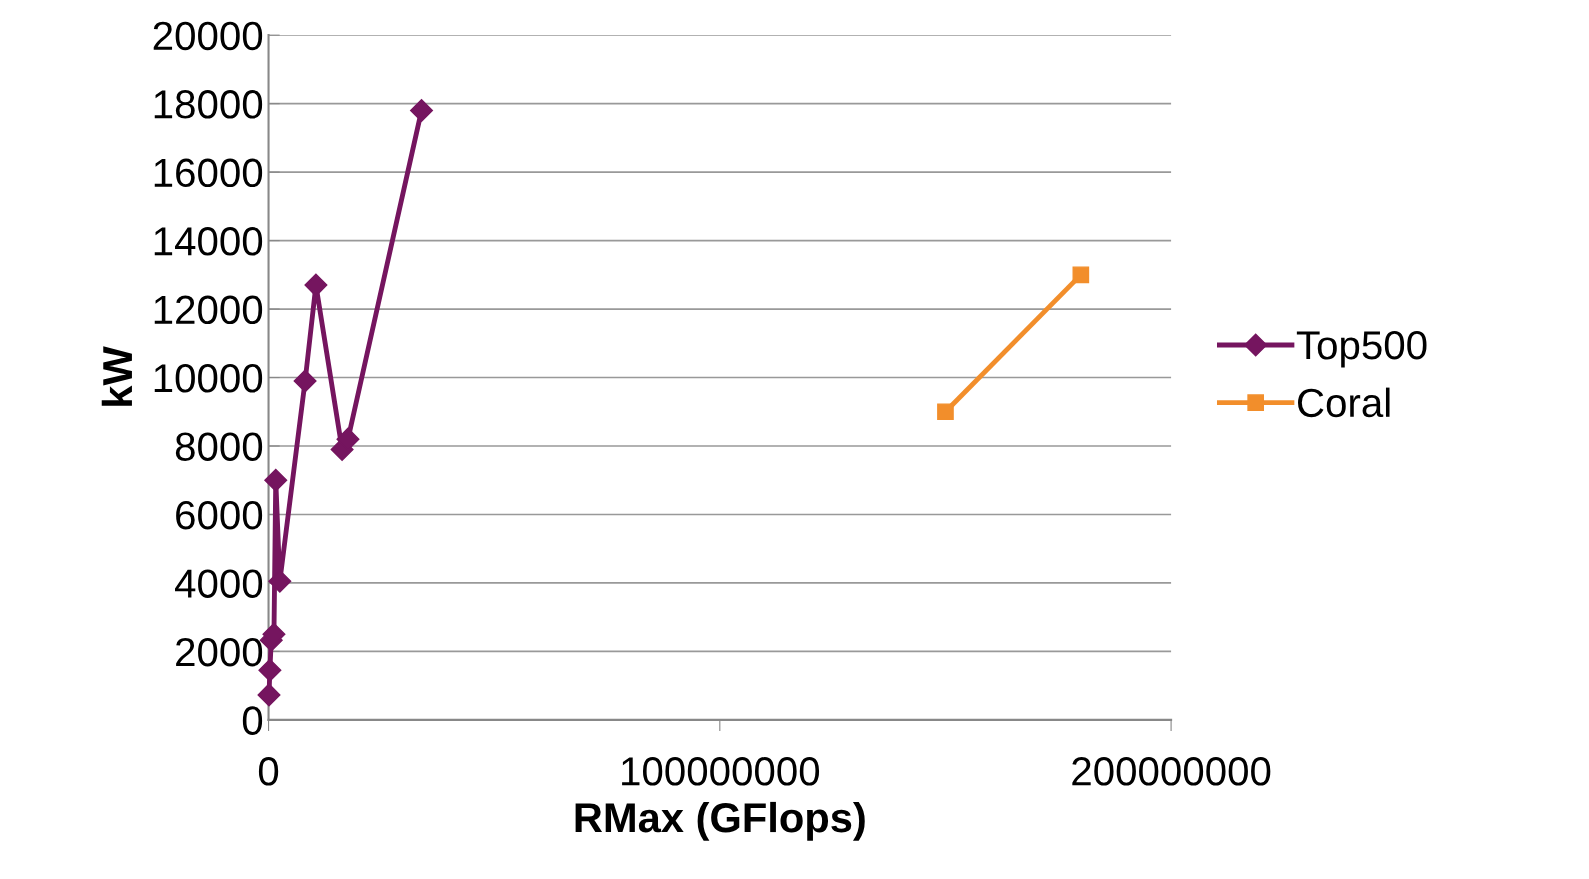 This screenshot has width=1589, height=879. What do you see at coordinates (208, 241) in the screenshot?
I see `y-tick-label: 14000` at bounding box center [208, 241].